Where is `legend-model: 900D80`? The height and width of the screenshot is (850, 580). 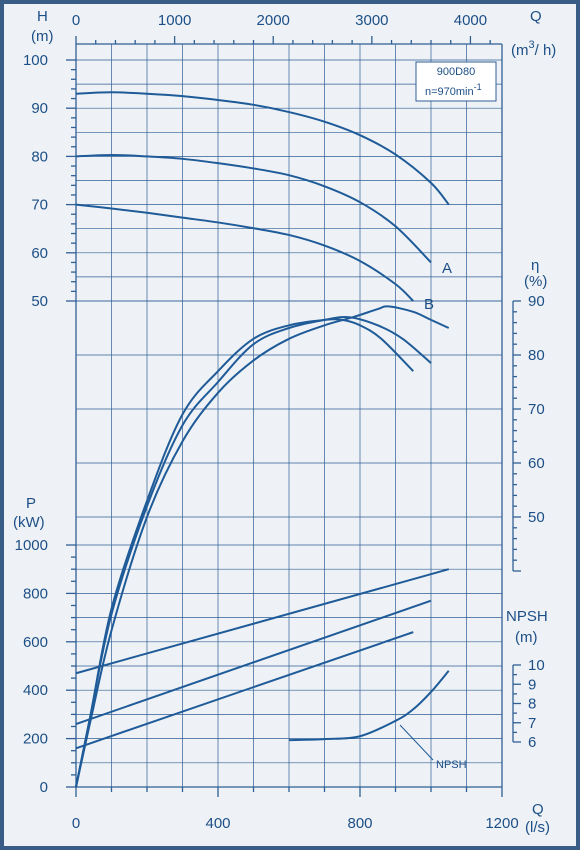 legend-model: 900D80 is located at coordinates (456, 72).